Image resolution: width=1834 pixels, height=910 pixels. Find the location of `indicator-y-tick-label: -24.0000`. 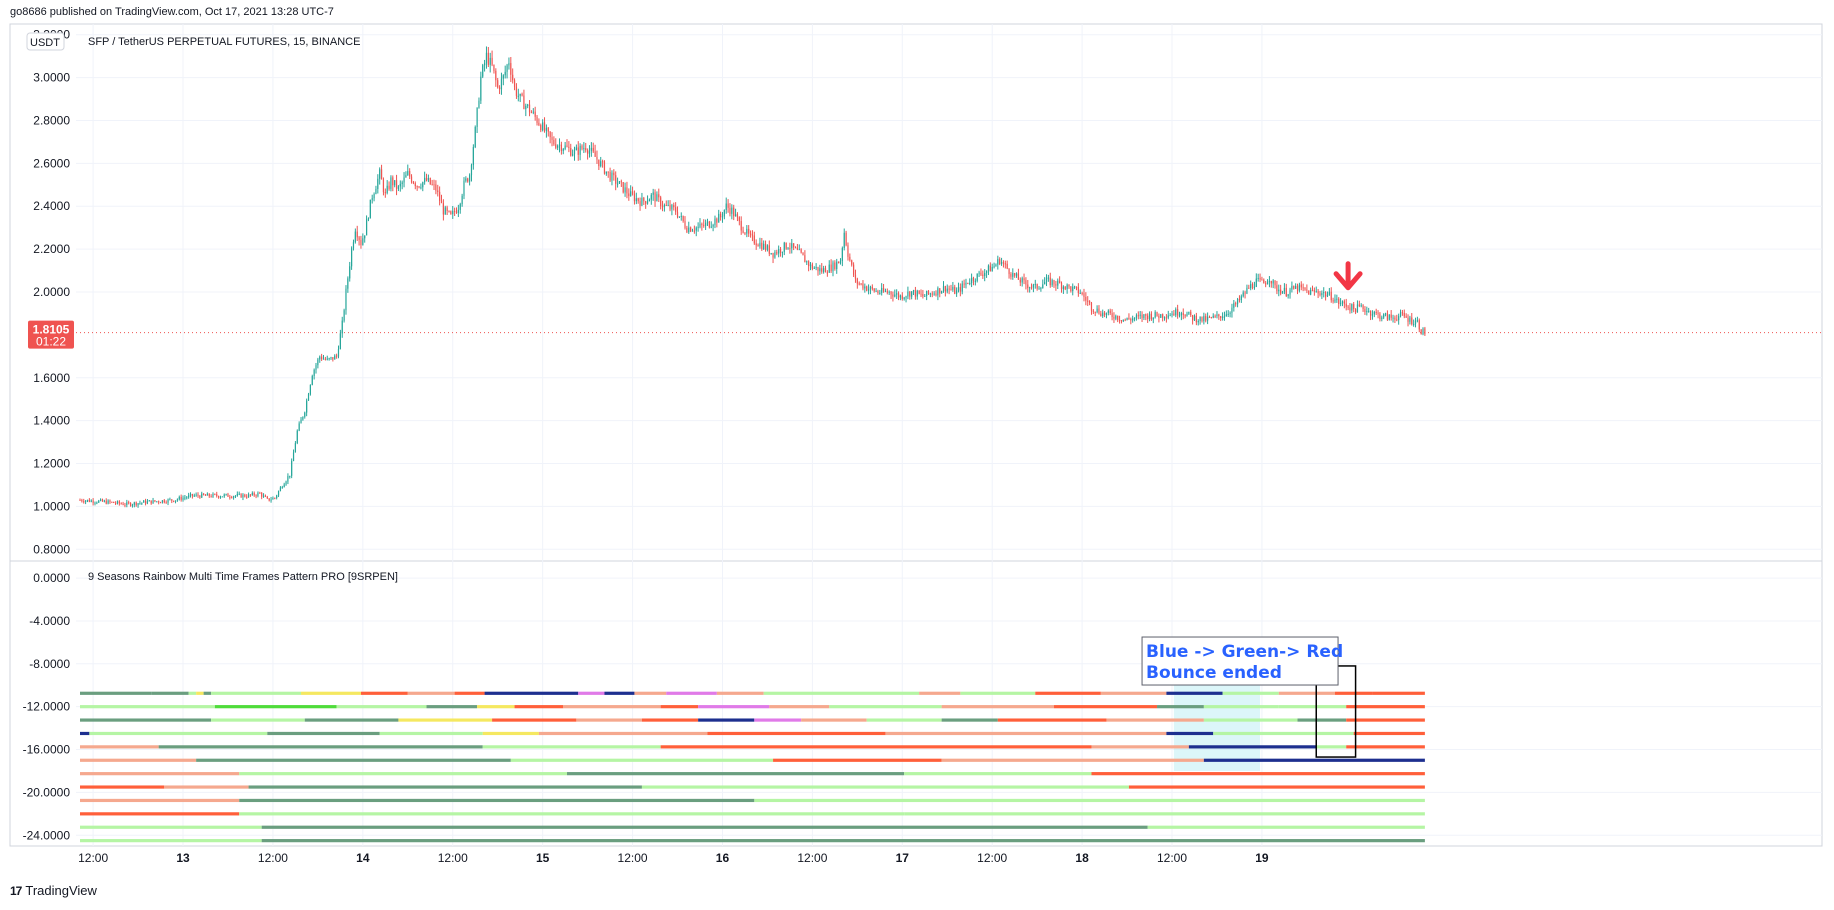

indicator-y-tick-label: -24.0000 is located at coordinates (47, 835).